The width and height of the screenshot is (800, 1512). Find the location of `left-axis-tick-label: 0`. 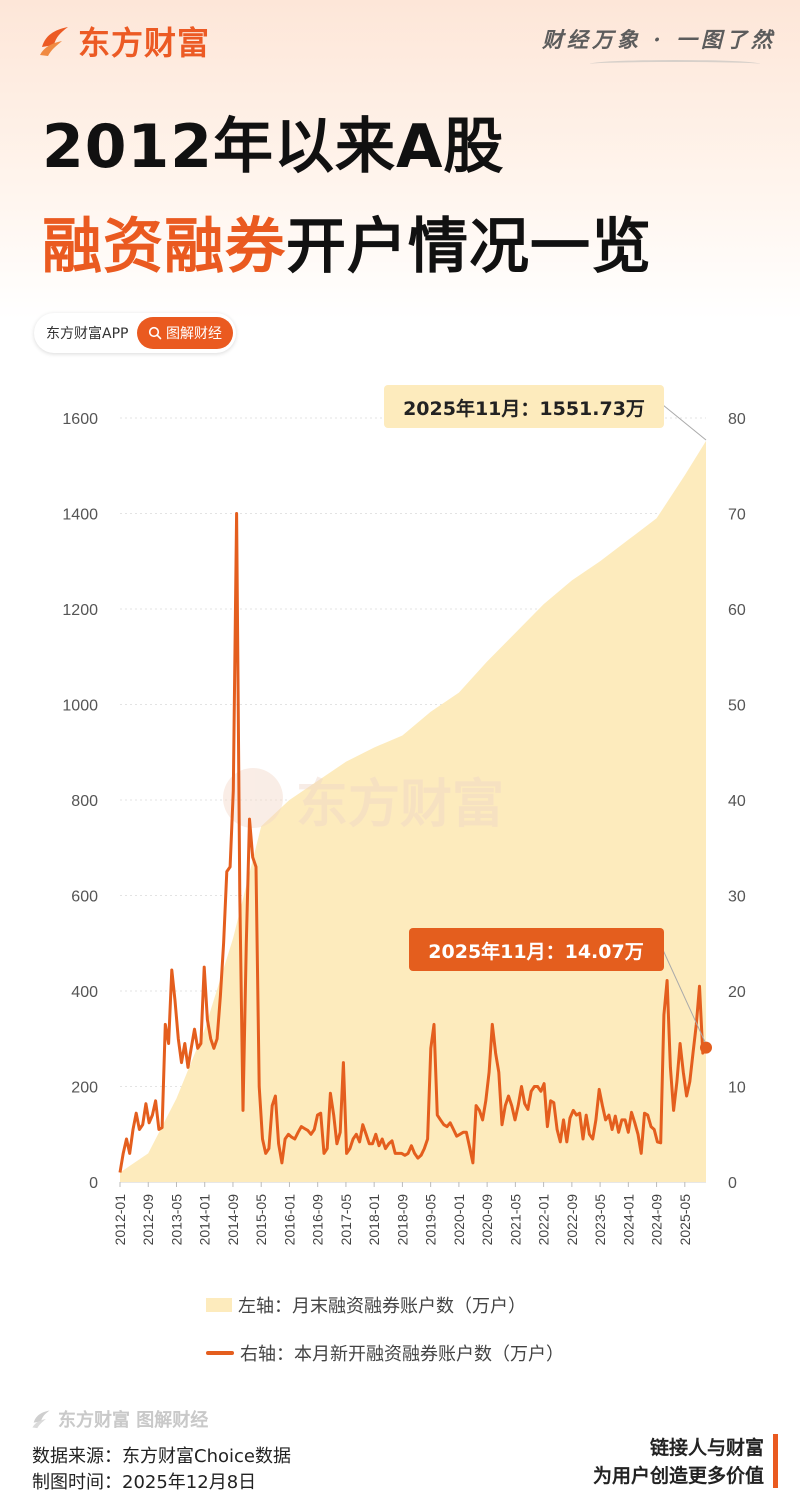

left-axis-tick-label: 0 is located at coordinates (93, 1183).